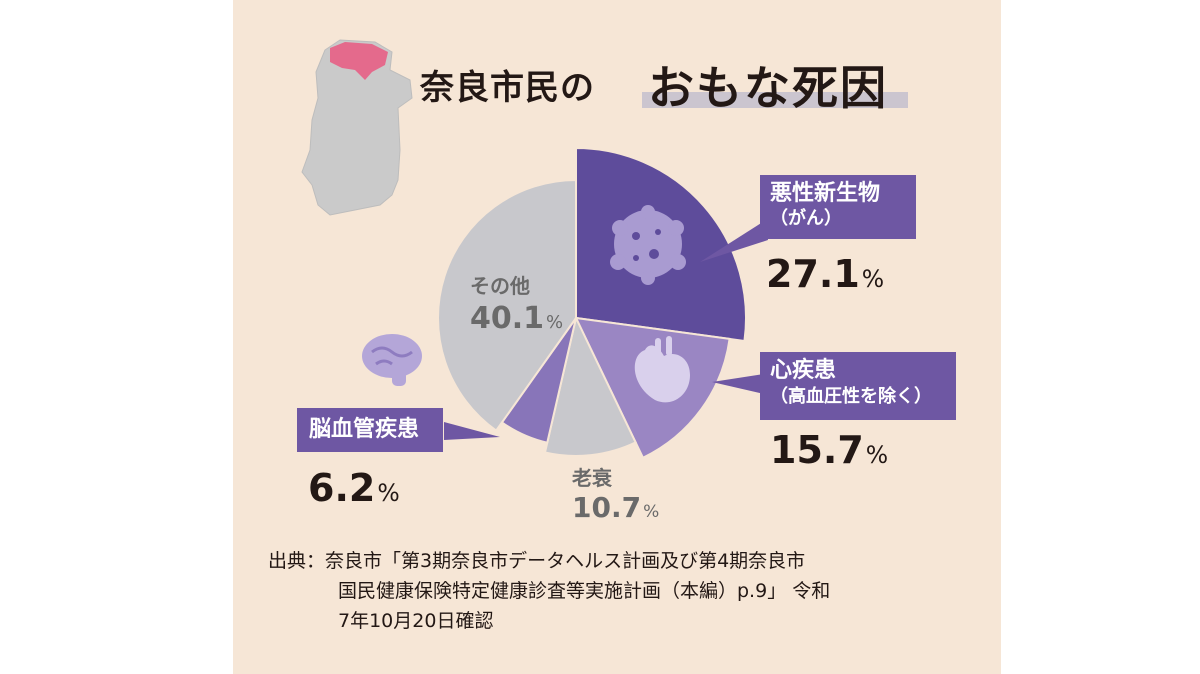  I want to click on stroke-callout-pointer, so click(472, 431).